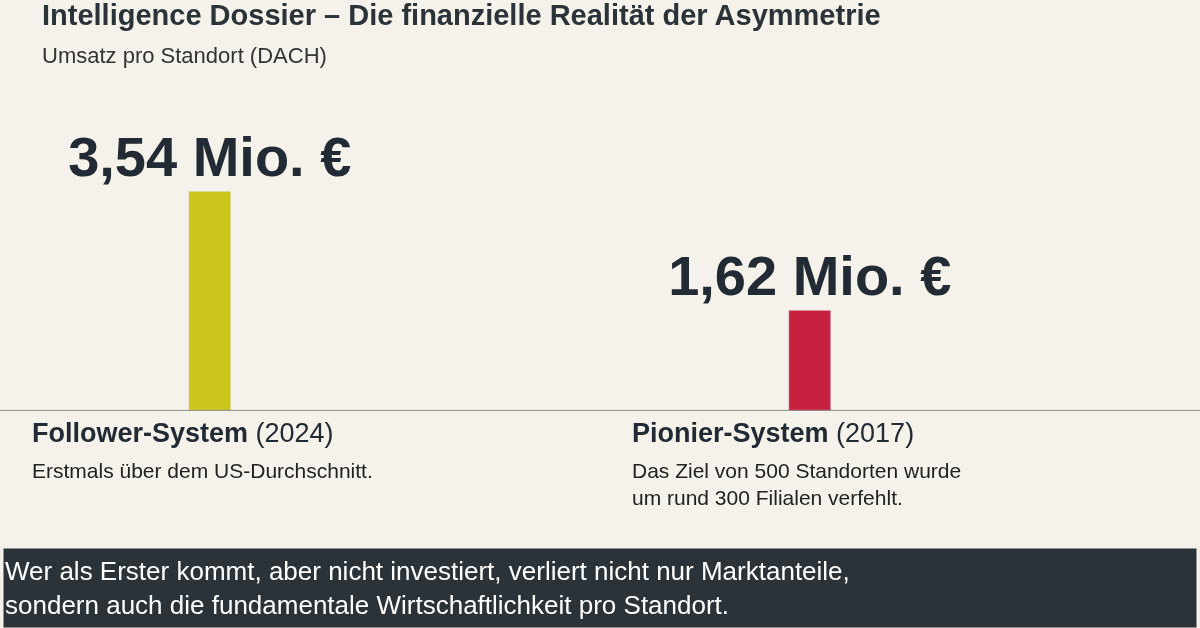 This screenshot has width=1200, height=628. What do you see at coordinates (810, 276) in the screenshot?
I see `data-label: 1,62 Mio. €` at bounding box center [810, 276].